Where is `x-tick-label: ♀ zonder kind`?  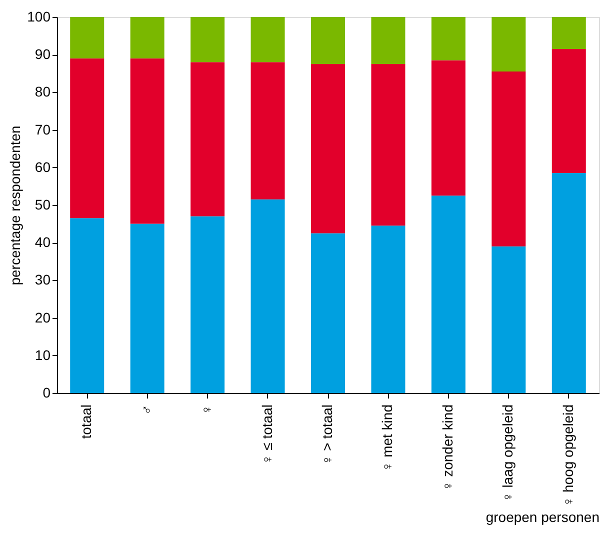
x-tick-label: ♀ zonder kind is located at coordinates (447, 448).